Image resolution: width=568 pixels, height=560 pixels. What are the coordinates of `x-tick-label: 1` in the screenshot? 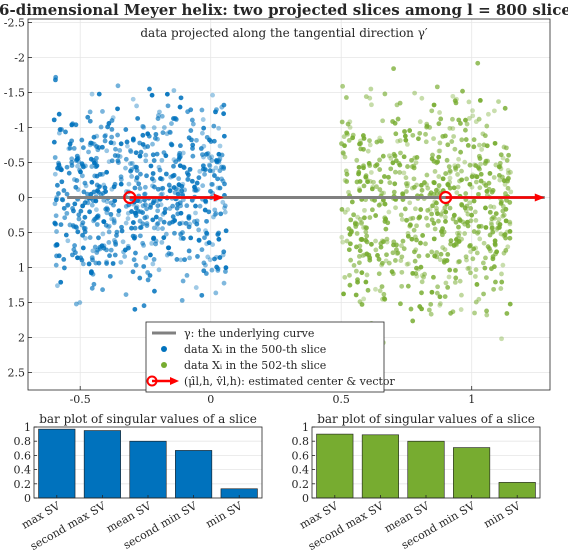 It's located at (471, 399).